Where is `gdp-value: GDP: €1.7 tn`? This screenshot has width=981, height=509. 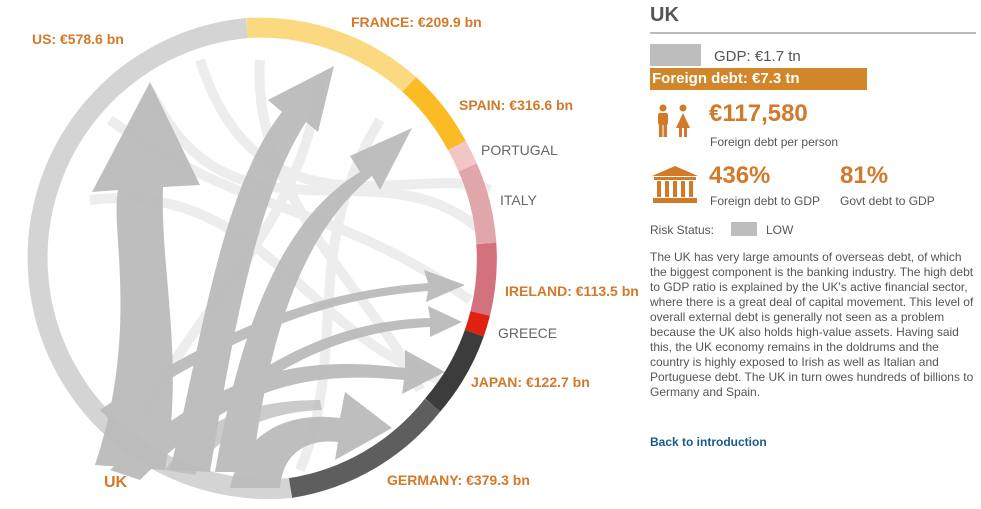
gdp-value: GDP: €1.7 tn is located at coordinates (757, 56).